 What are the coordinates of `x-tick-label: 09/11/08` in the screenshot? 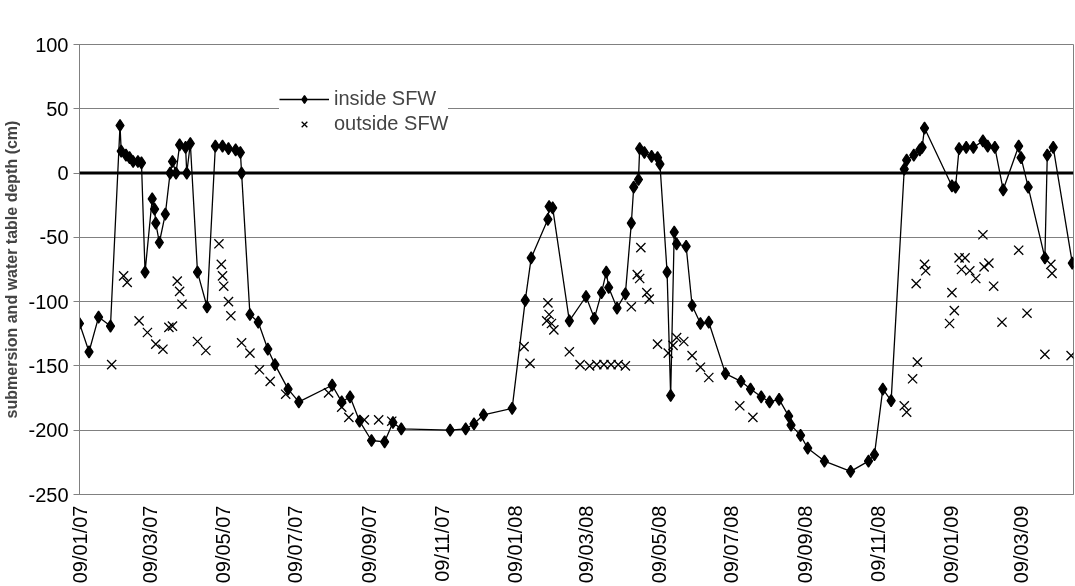 It's located at (878, 543).